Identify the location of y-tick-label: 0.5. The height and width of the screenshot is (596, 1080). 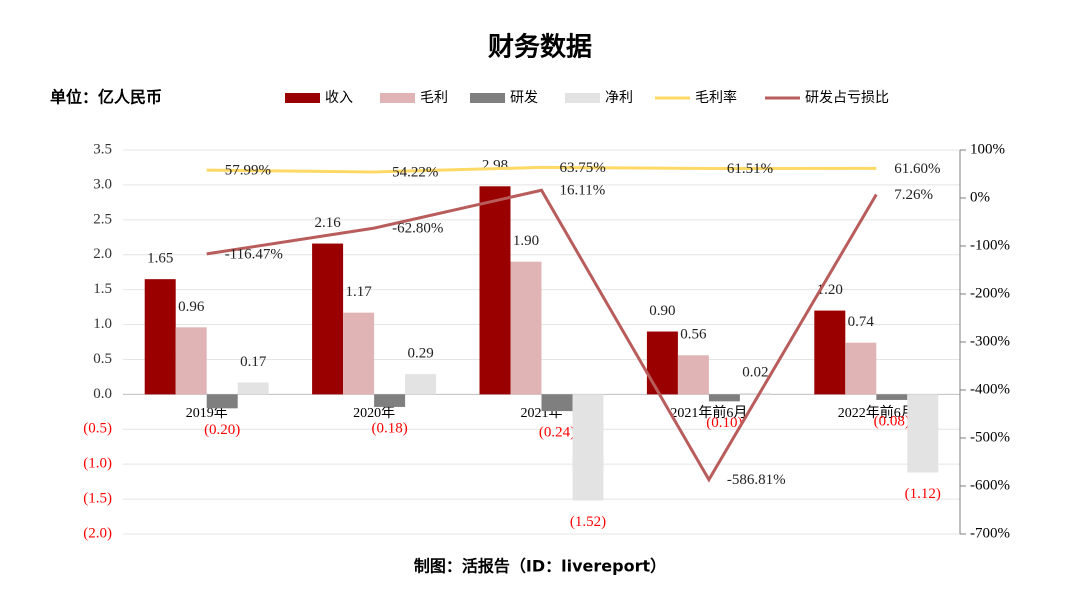
(102, 359).